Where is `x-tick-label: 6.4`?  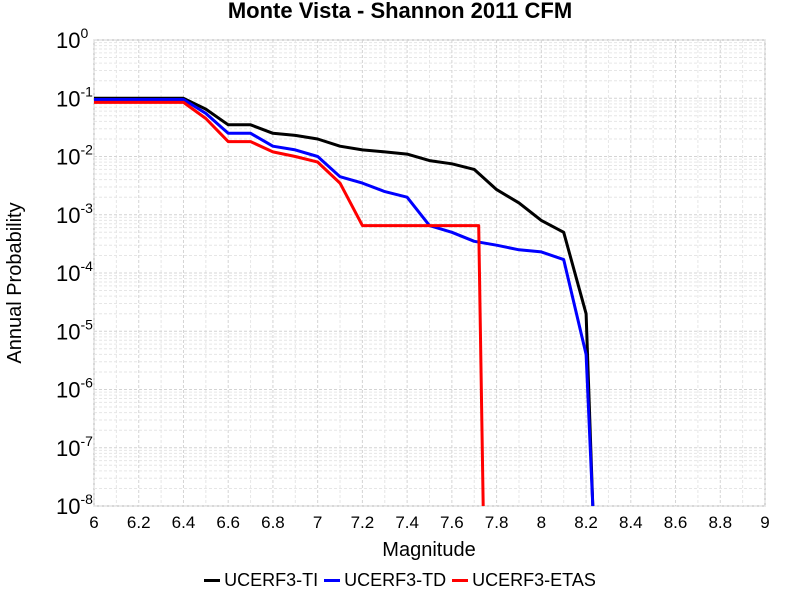
x-tick-label: 6.4 is located at coordinates (184, 522).